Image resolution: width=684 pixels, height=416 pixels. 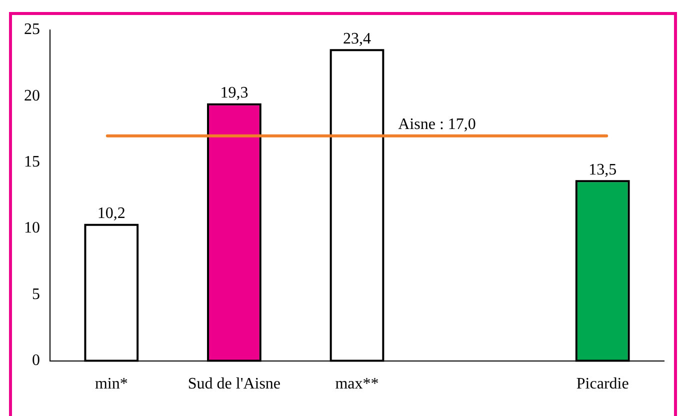 I want to click on y-tick-label: 10, so click(x=32, y=228).